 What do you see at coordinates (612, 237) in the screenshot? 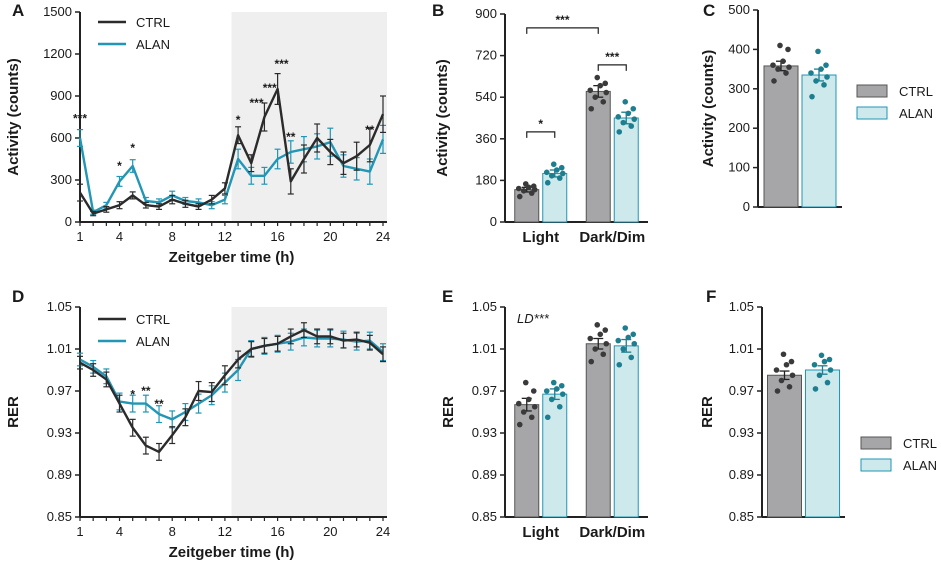
I see `x-category-label: Dark/Dim` at bounding box center [612, 237].